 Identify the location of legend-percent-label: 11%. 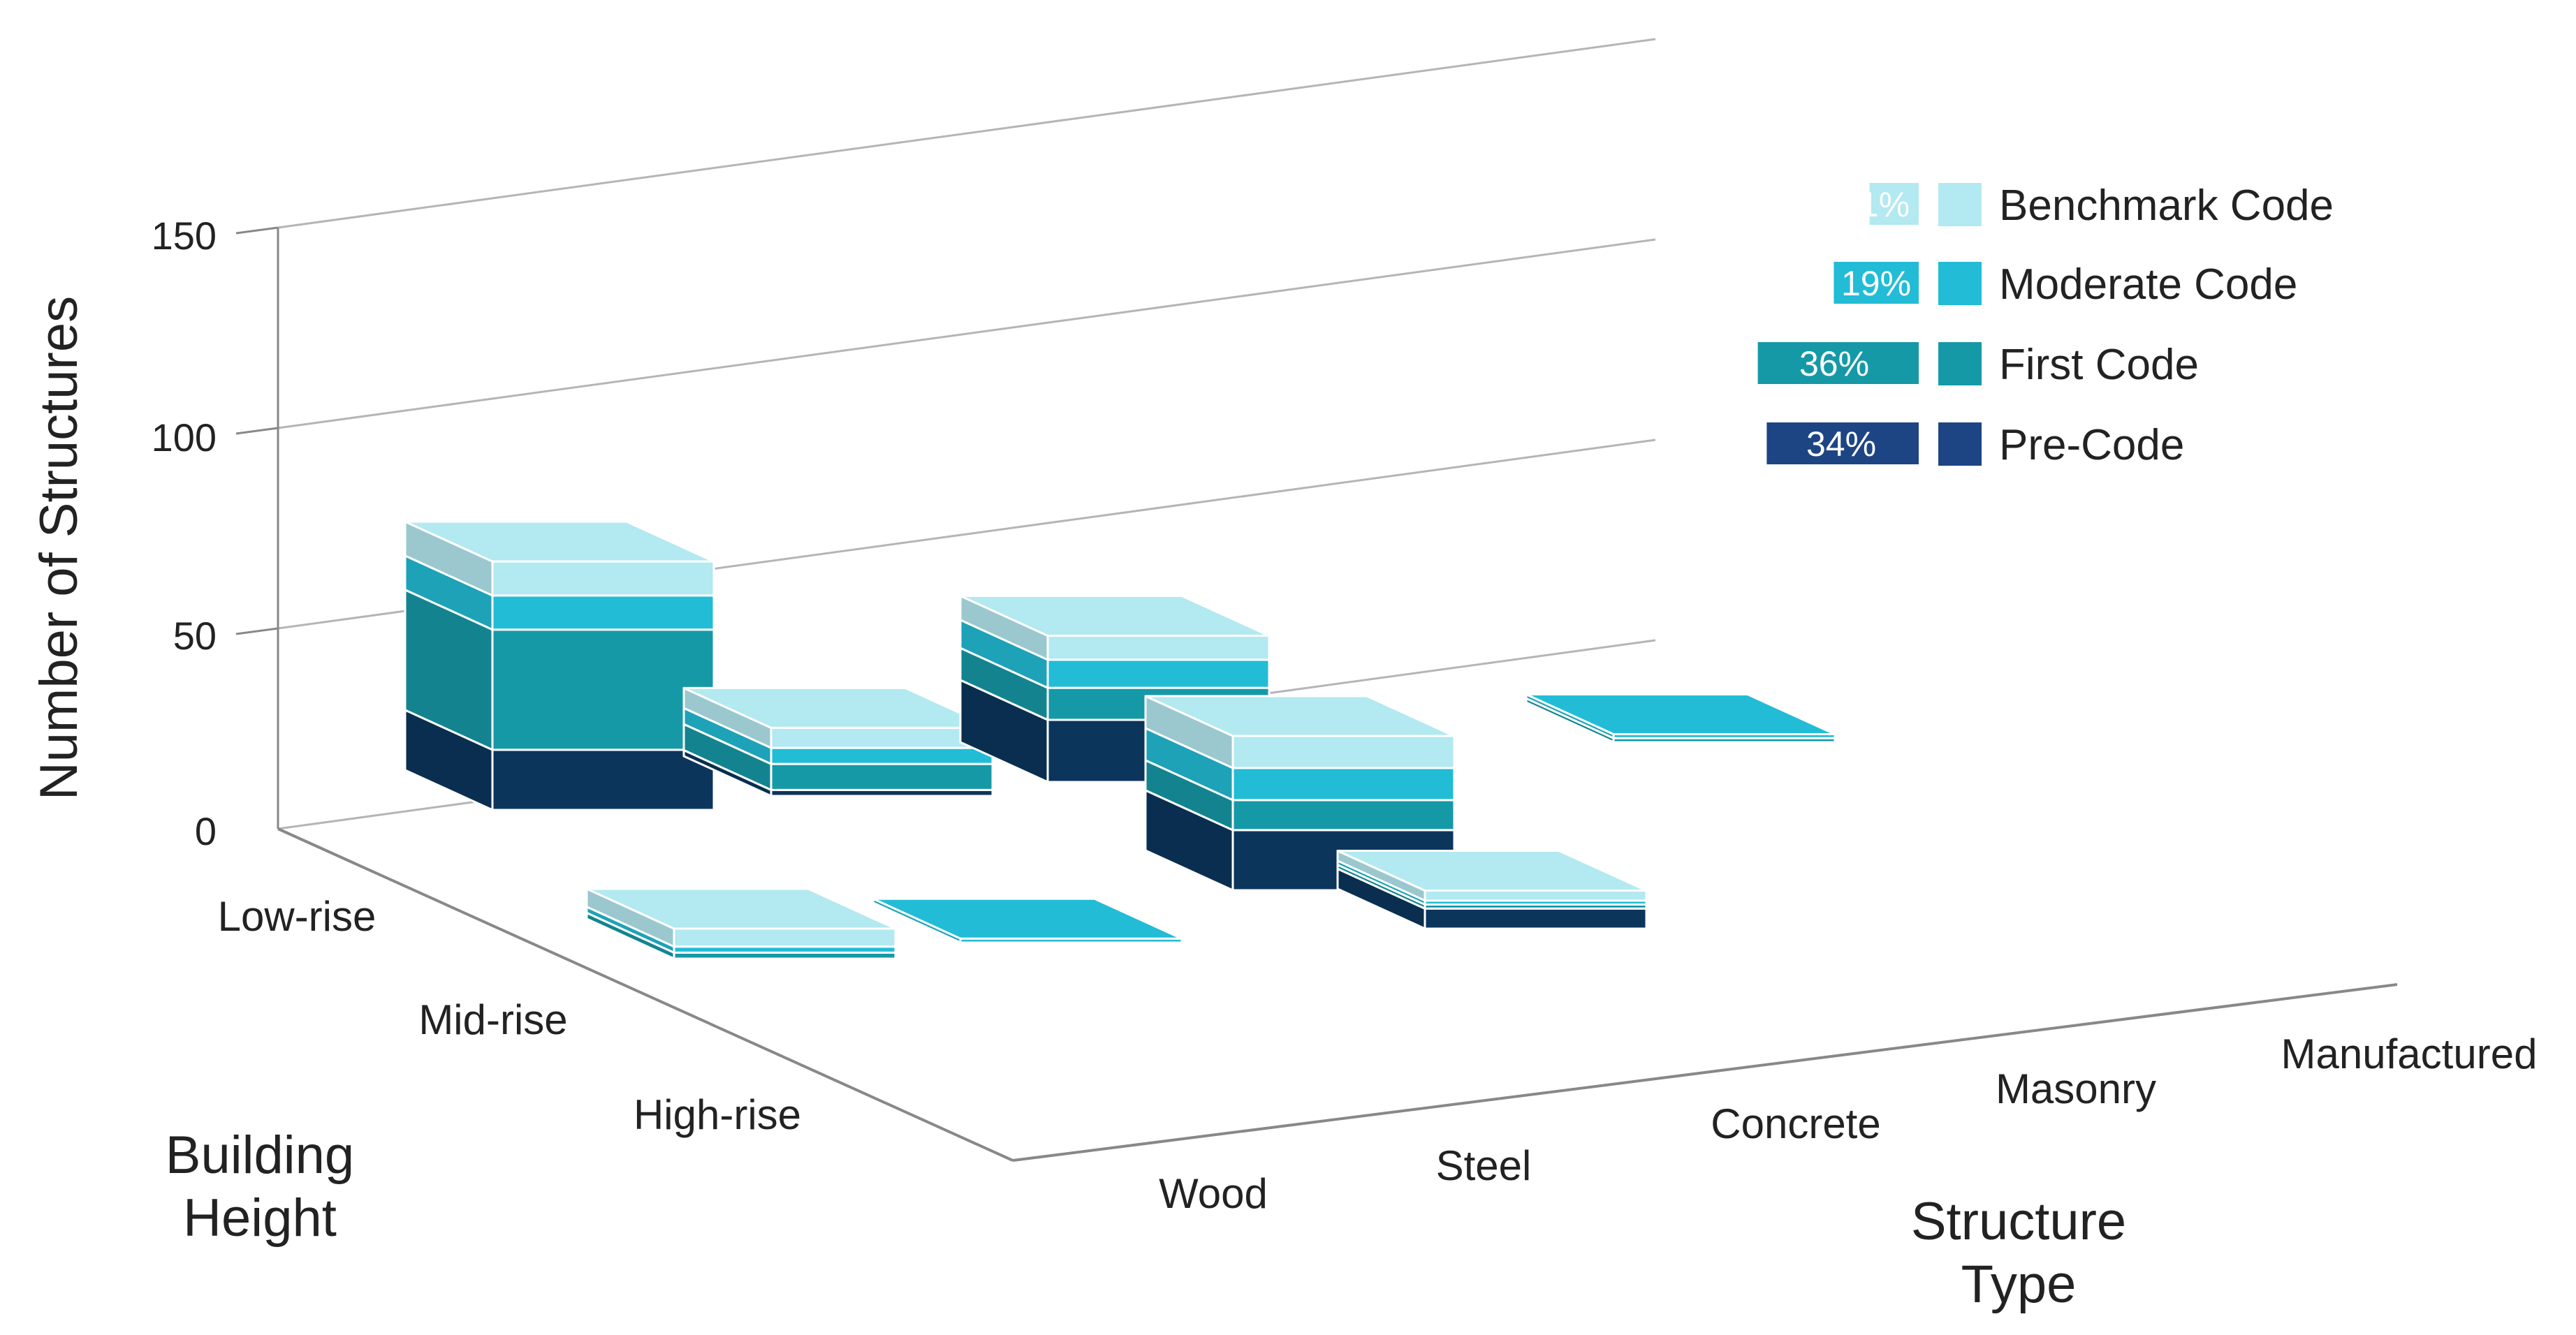
(1877, 204).